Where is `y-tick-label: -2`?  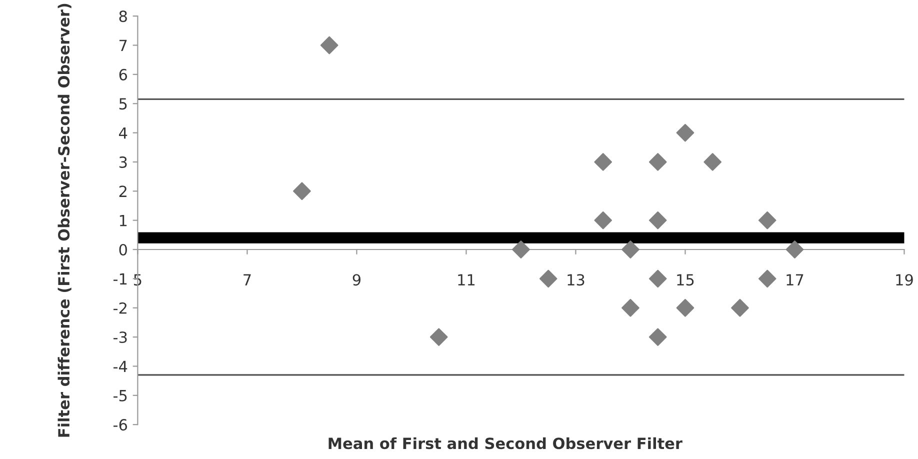 y-tick-label: -2 is located at coordinates (119, 308).